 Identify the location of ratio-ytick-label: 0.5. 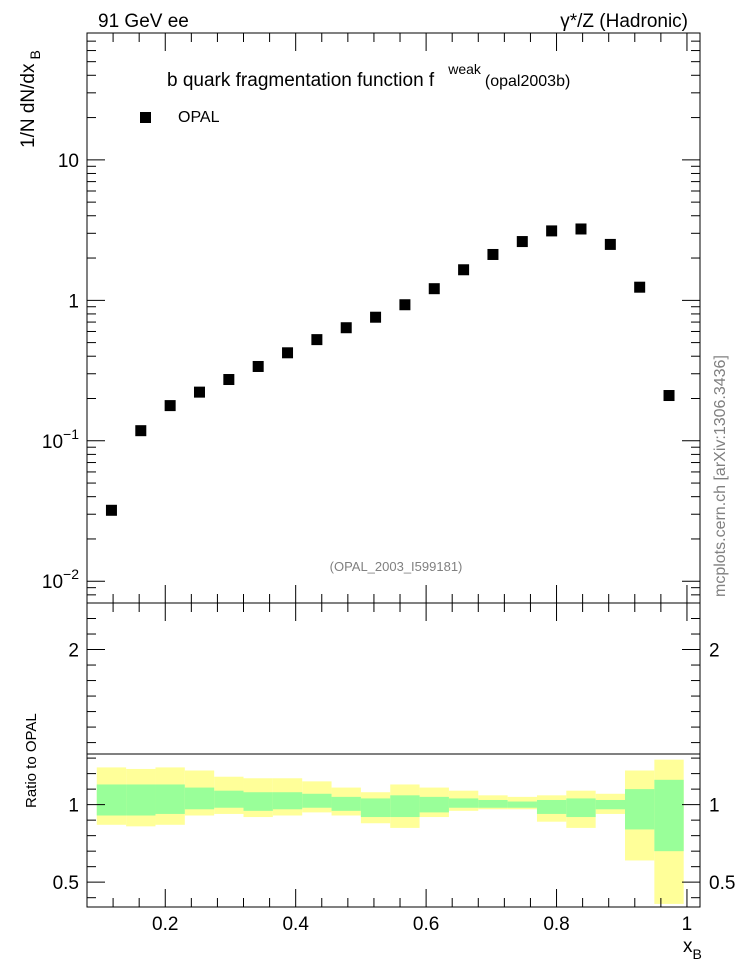
(66, 883).